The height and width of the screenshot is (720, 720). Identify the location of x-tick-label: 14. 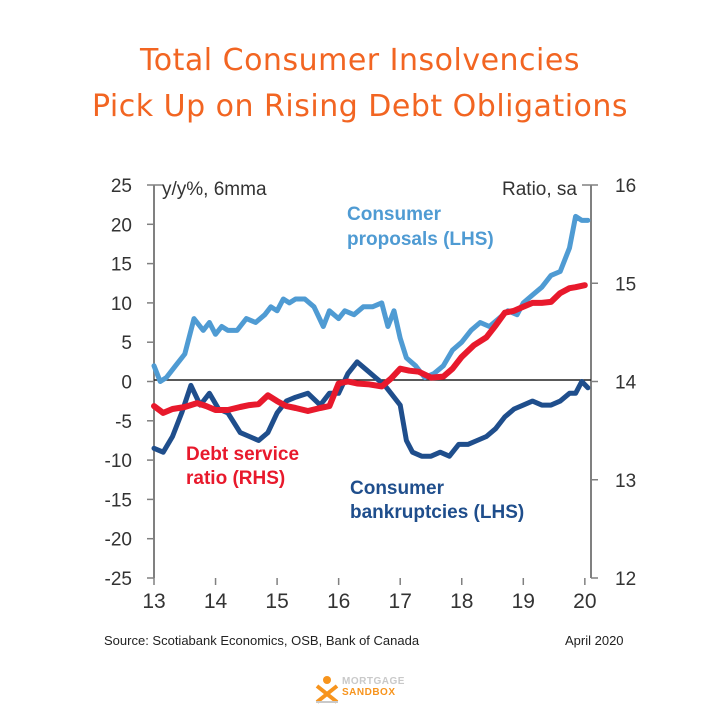
(216, 601).